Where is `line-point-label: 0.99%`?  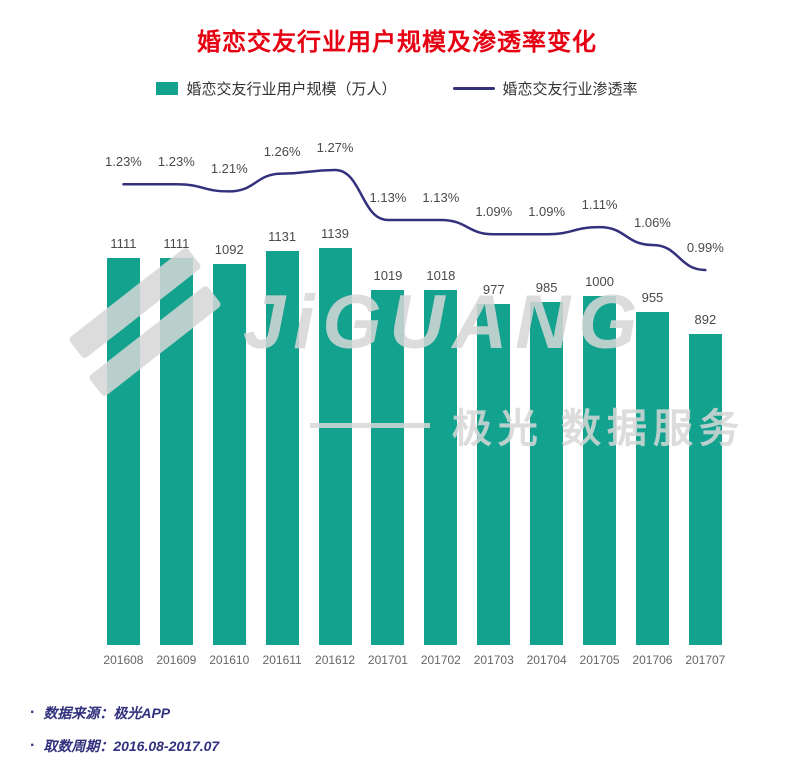
line-point-label: 0.99% is located at coordinates (705, 247).